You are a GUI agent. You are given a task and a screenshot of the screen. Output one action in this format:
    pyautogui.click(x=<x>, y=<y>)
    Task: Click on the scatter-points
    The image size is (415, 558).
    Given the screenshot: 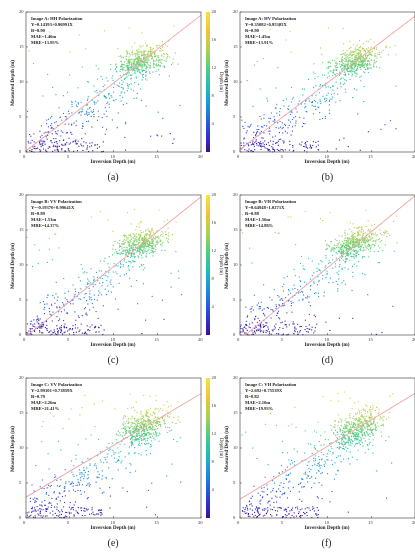 What is the action you would take?
    pyautogui.click(x=104, y=456)
    